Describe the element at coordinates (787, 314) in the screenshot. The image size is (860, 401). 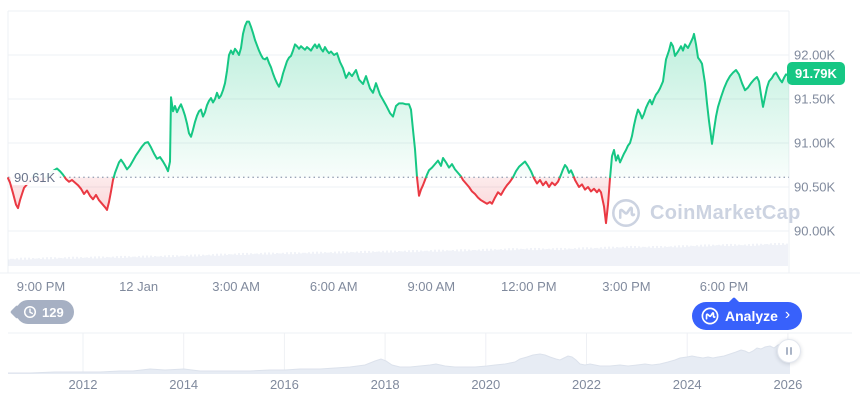
I see `chevron-right-icon: ›` at that location.